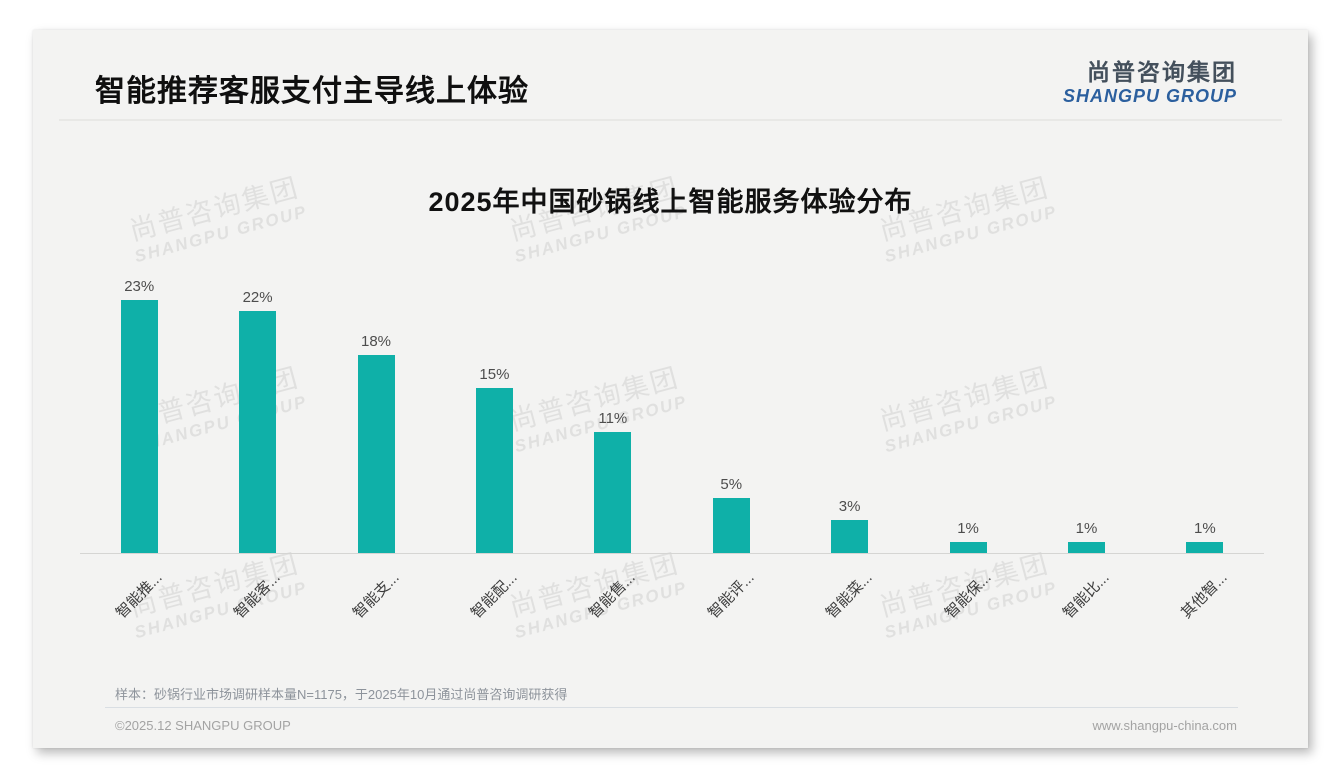  What do you see at coordinates (494, 374) in the screenshot?
I see `bar-value-label: 15%` at bounding box center [494, 374].